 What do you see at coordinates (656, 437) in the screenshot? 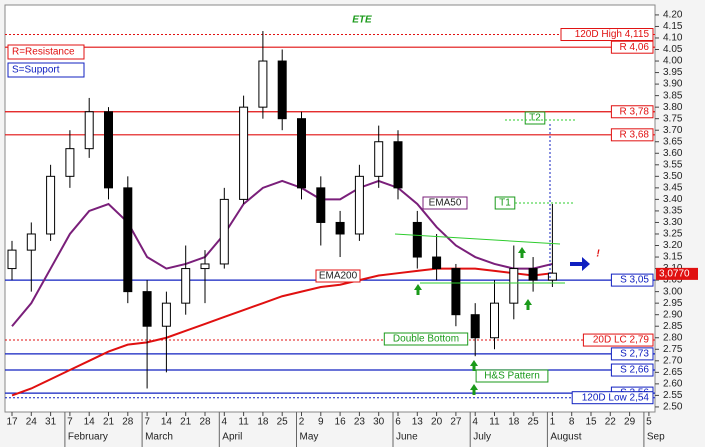
I see `month-label: Sep` at bounding box center [656, 437].